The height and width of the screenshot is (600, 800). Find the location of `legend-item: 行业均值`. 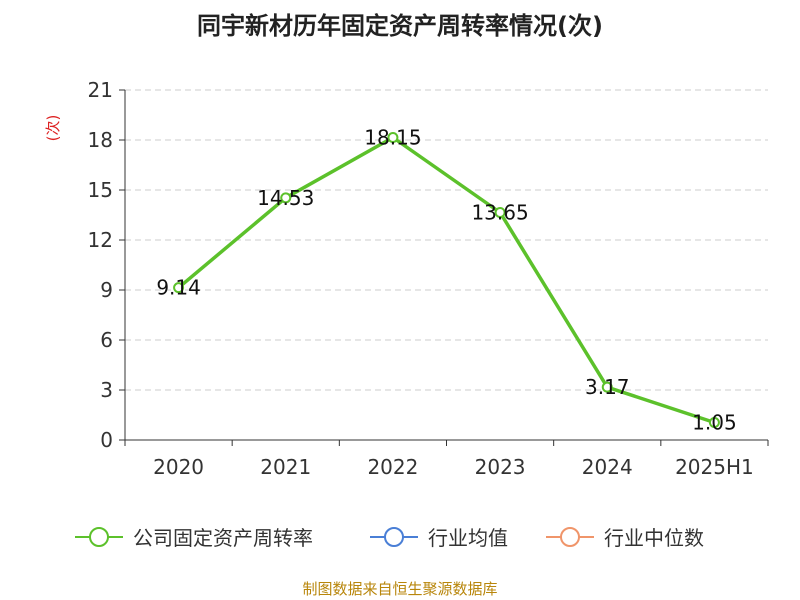

legend-item: 行业均值 is located at coordinates (439, 538).